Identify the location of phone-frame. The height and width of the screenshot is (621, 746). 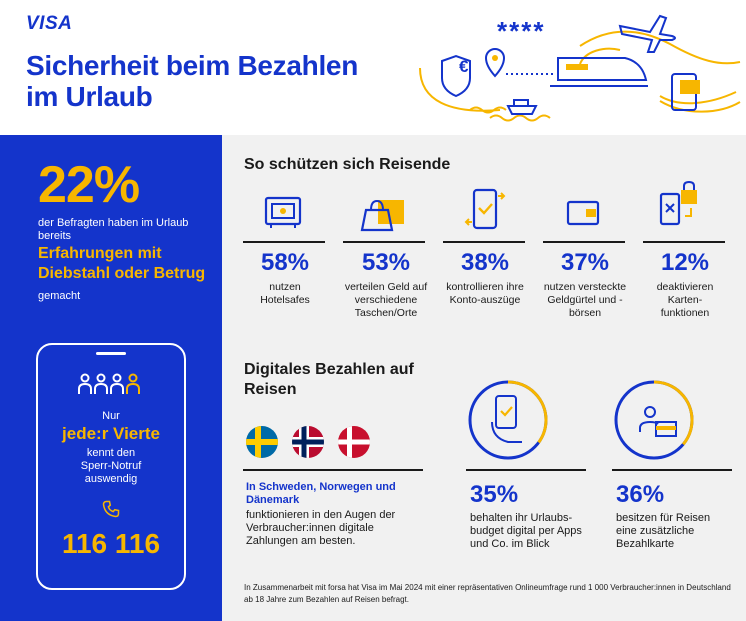
(111, 466).